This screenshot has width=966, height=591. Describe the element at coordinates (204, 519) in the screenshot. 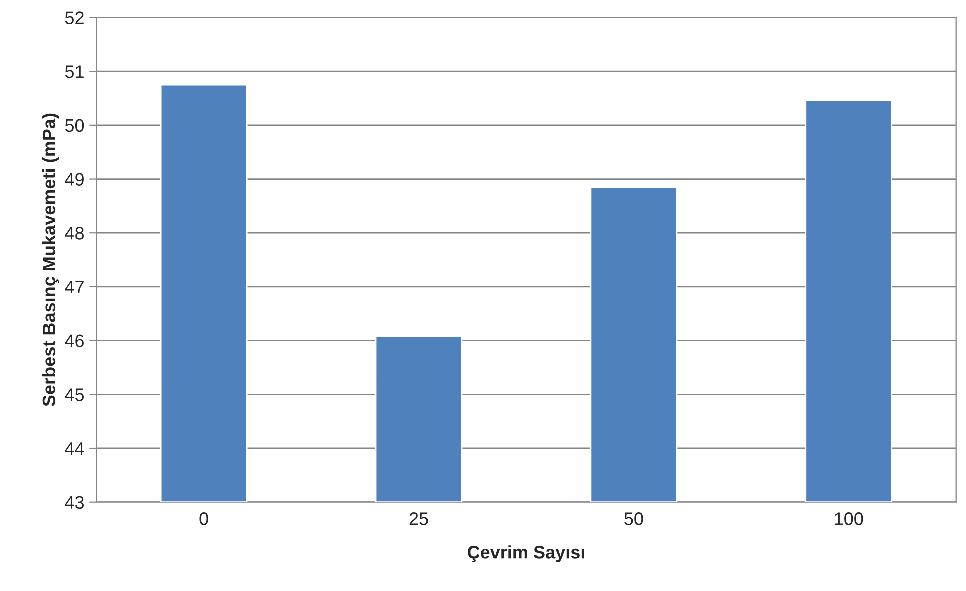

I see `x-tick-label: 0` at that location.